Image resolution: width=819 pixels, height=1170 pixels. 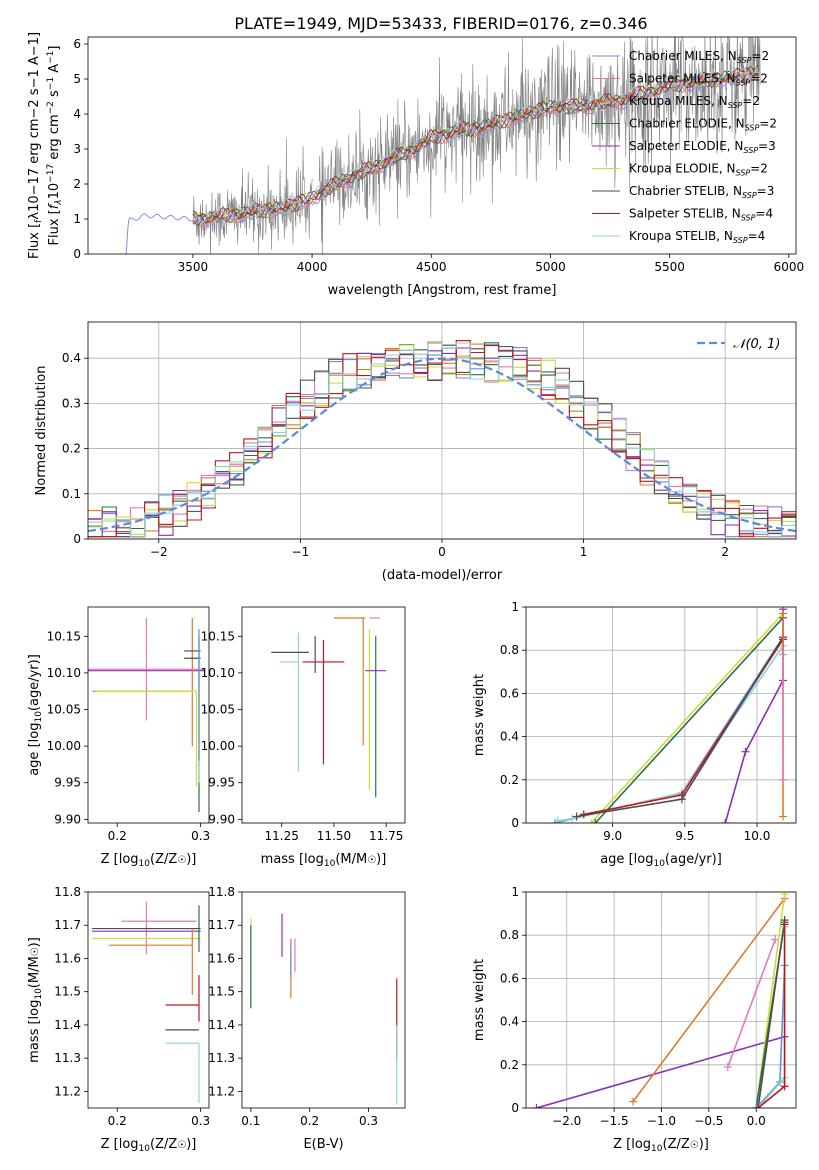 I want to click on x-axis-label: (data-model)/error, so click(x=442, y=575).